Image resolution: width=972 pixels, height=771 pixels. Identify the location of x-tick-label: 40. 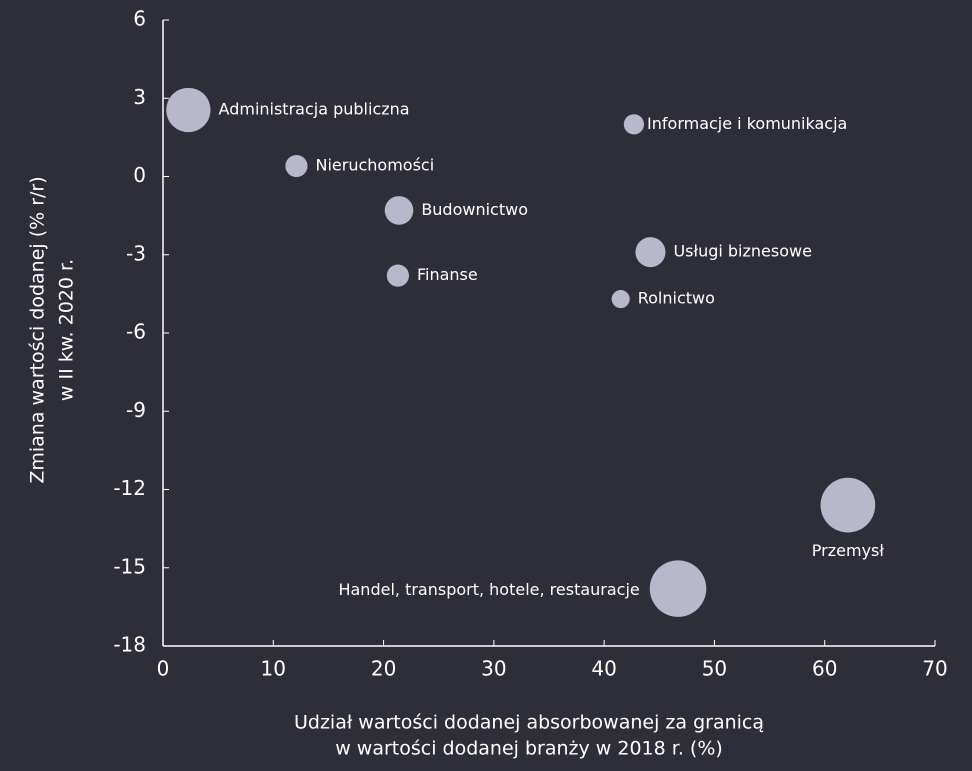
(603, 669).